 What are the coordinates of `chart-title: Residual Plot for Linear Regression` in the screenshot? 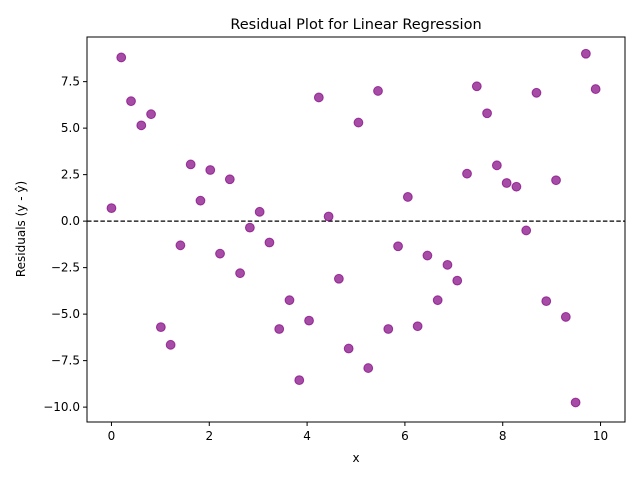 It's located at (355, 25).